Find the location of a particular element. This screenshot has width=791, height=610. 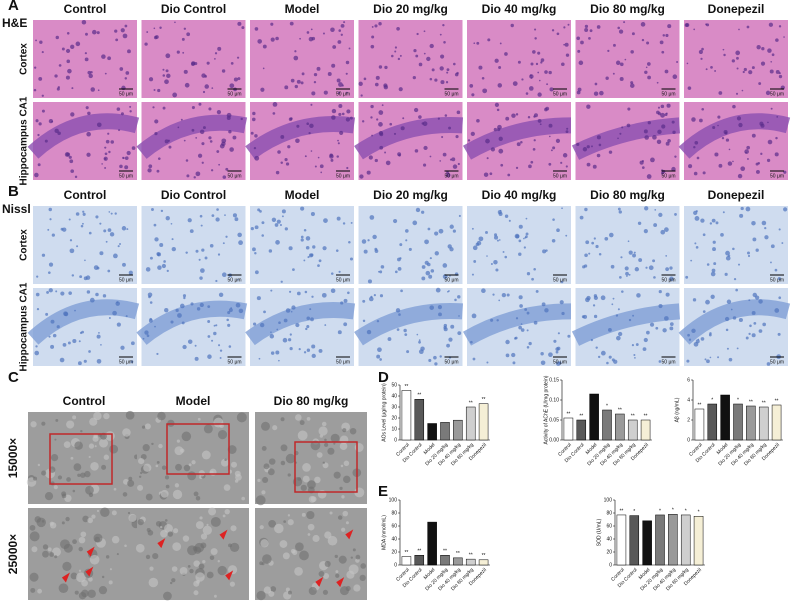

image-background is located at coordinates (627, 59).